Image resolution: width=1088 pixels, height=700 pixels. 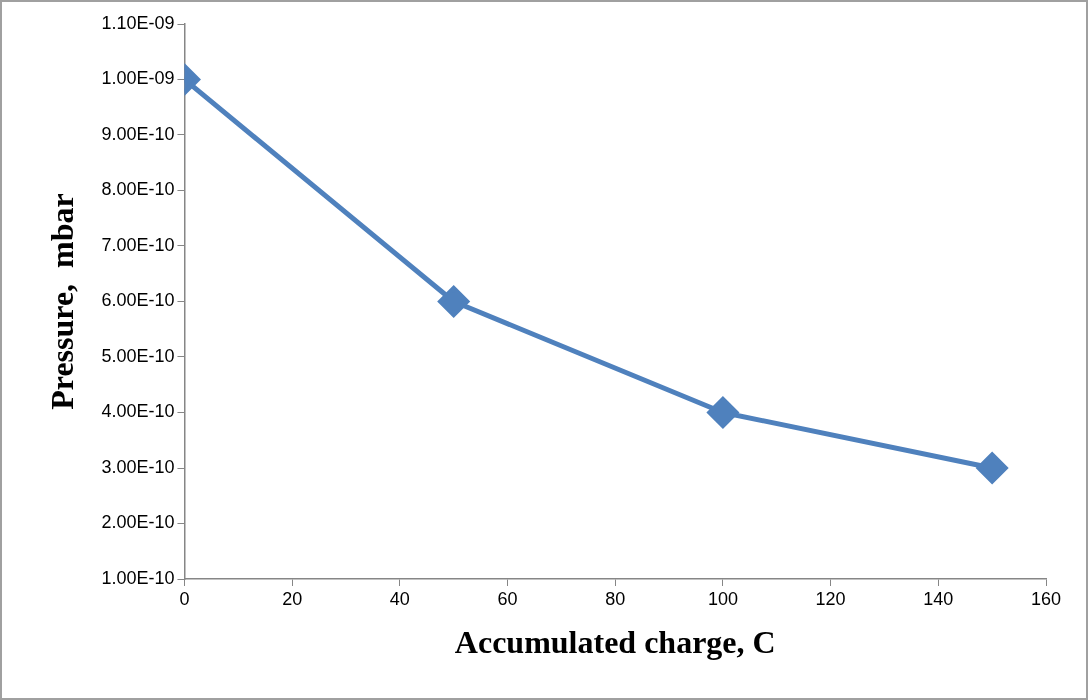 What do you see at coordinates (138, 522) in the screenshot?
I see `y-tick-label: 2.00E-10` at bounding box center [138, 522].